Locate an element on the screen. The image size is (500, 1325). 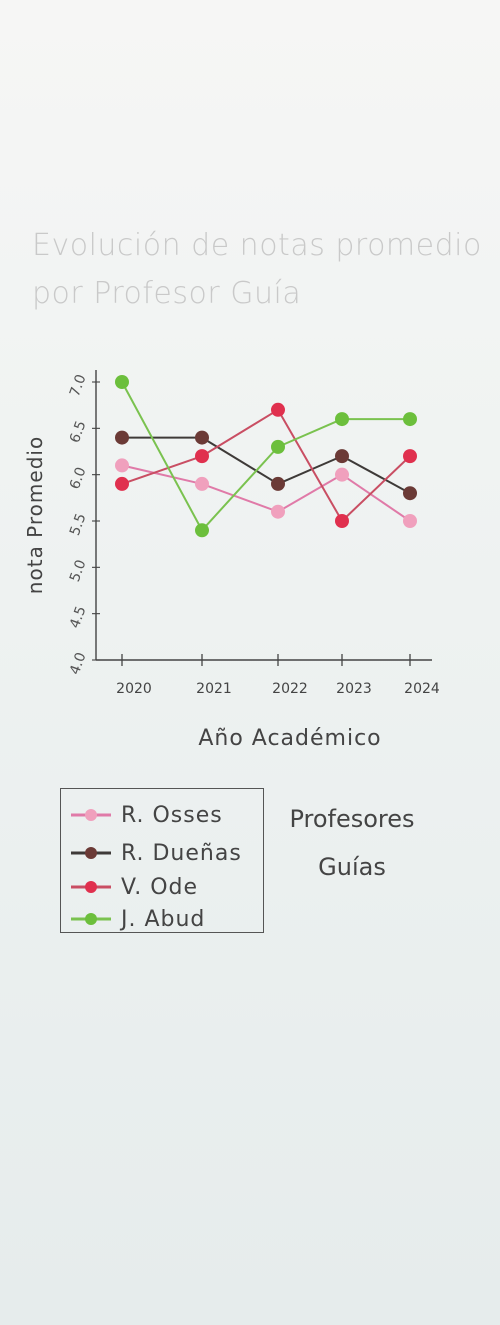
legend-label: V. Ode is located at coordinates (160, 887).